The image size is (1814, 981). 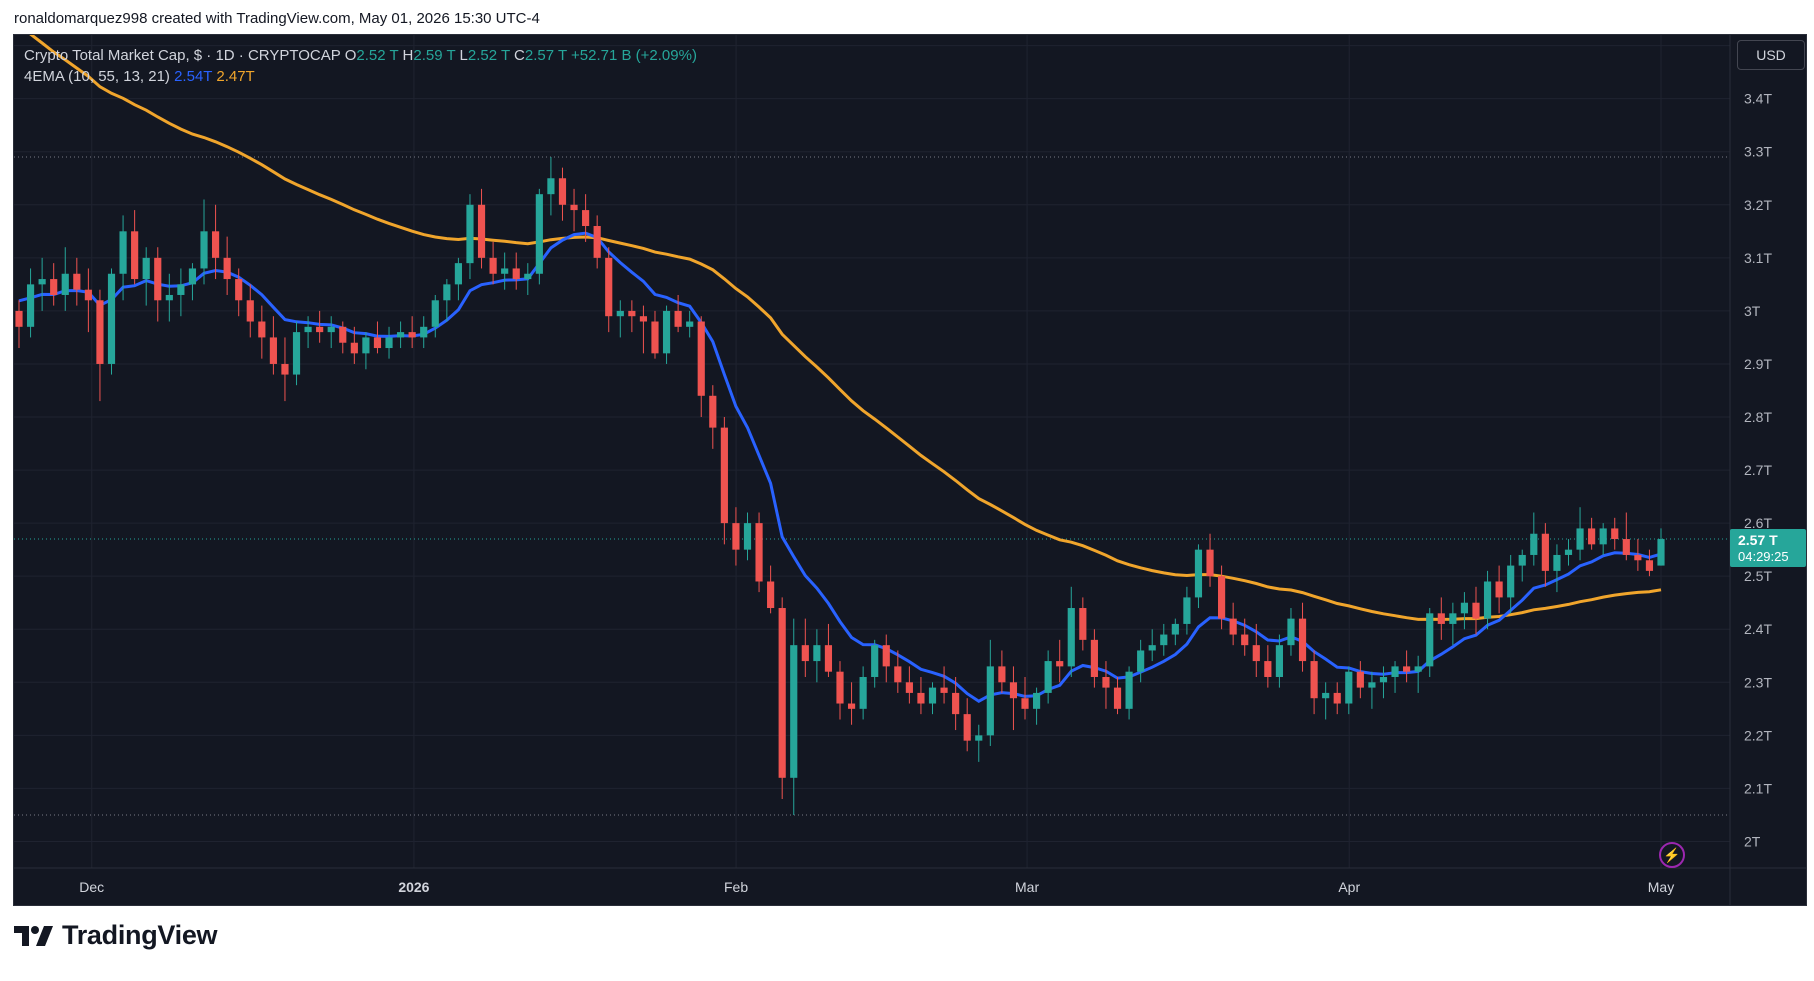 I want to click on low-value: 2.52 T, so click(x=488, y=55).